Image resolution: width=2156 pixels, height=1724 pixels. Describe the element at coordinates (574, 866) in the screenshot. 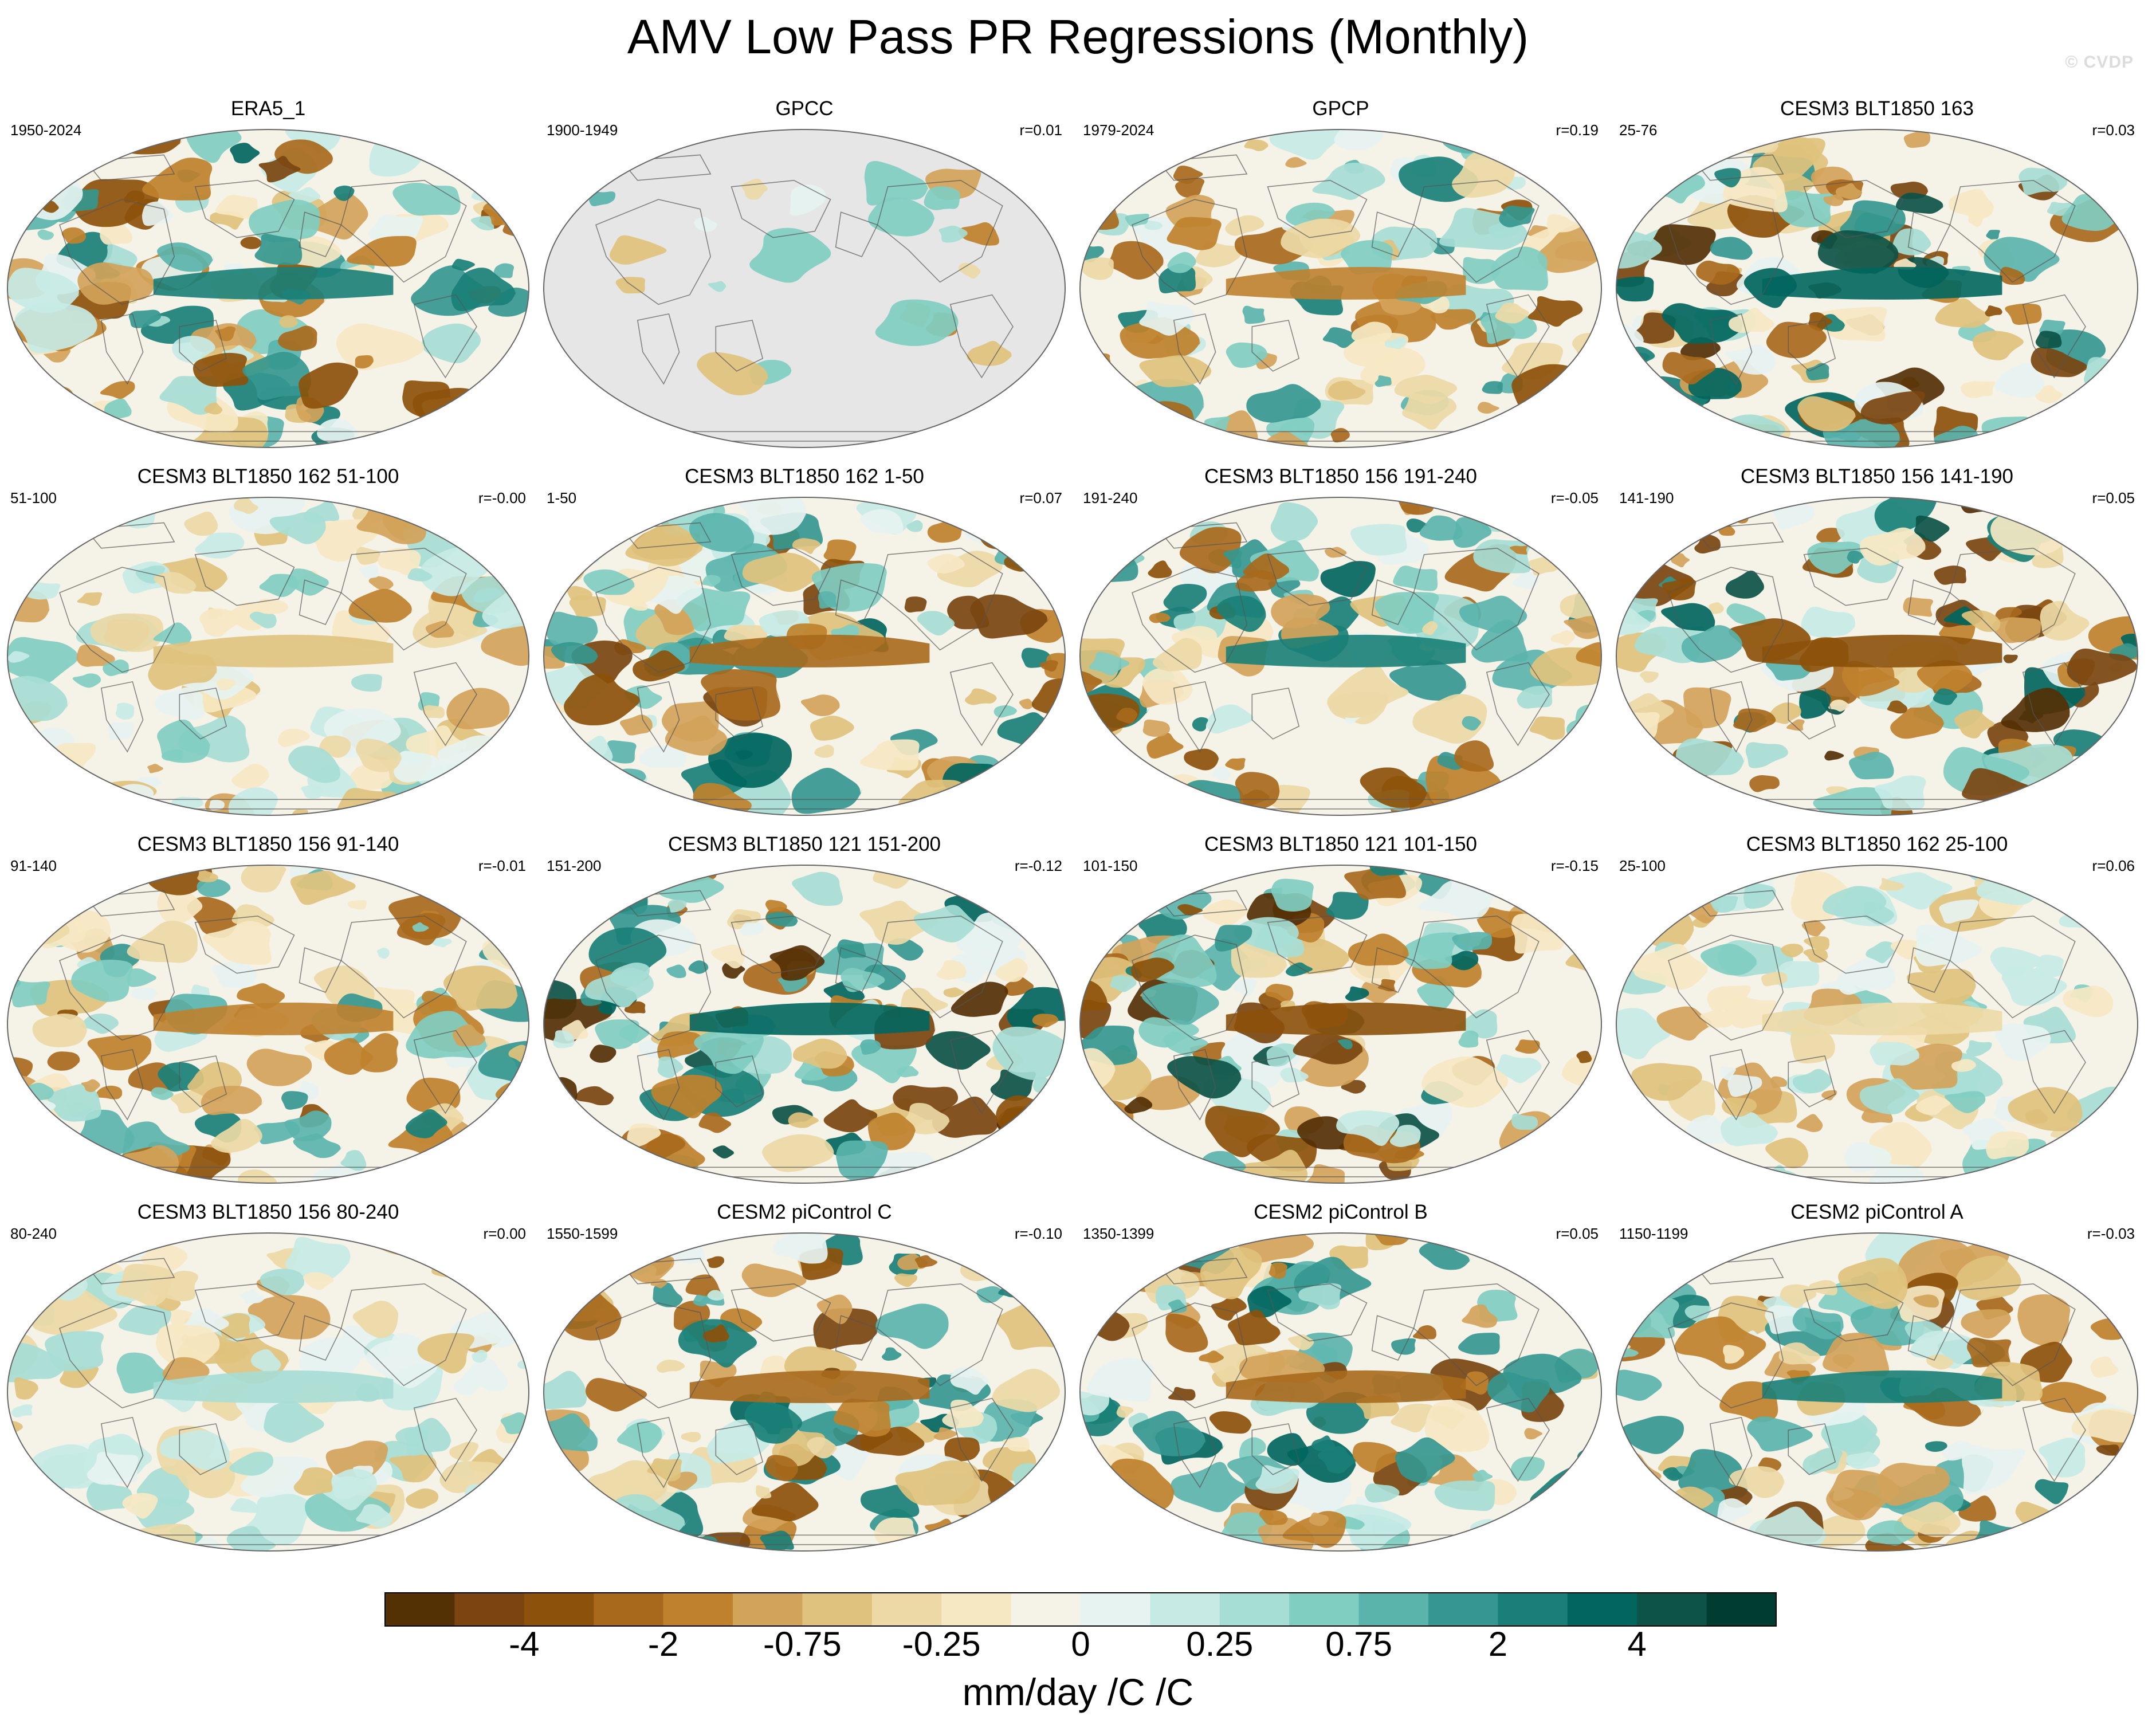

I see `panel-period-label: 151-200` at that location.